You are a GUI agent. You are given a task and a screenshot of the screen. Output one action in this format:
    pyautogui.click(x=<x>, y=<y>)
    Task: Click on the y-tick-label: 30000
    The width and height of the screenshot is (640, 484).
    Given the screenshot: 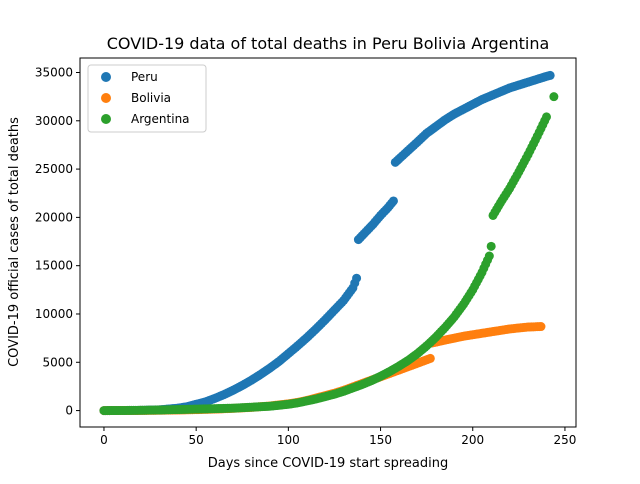 What is the action you would take?
    pyautogui.click(x=54, y=121)
    